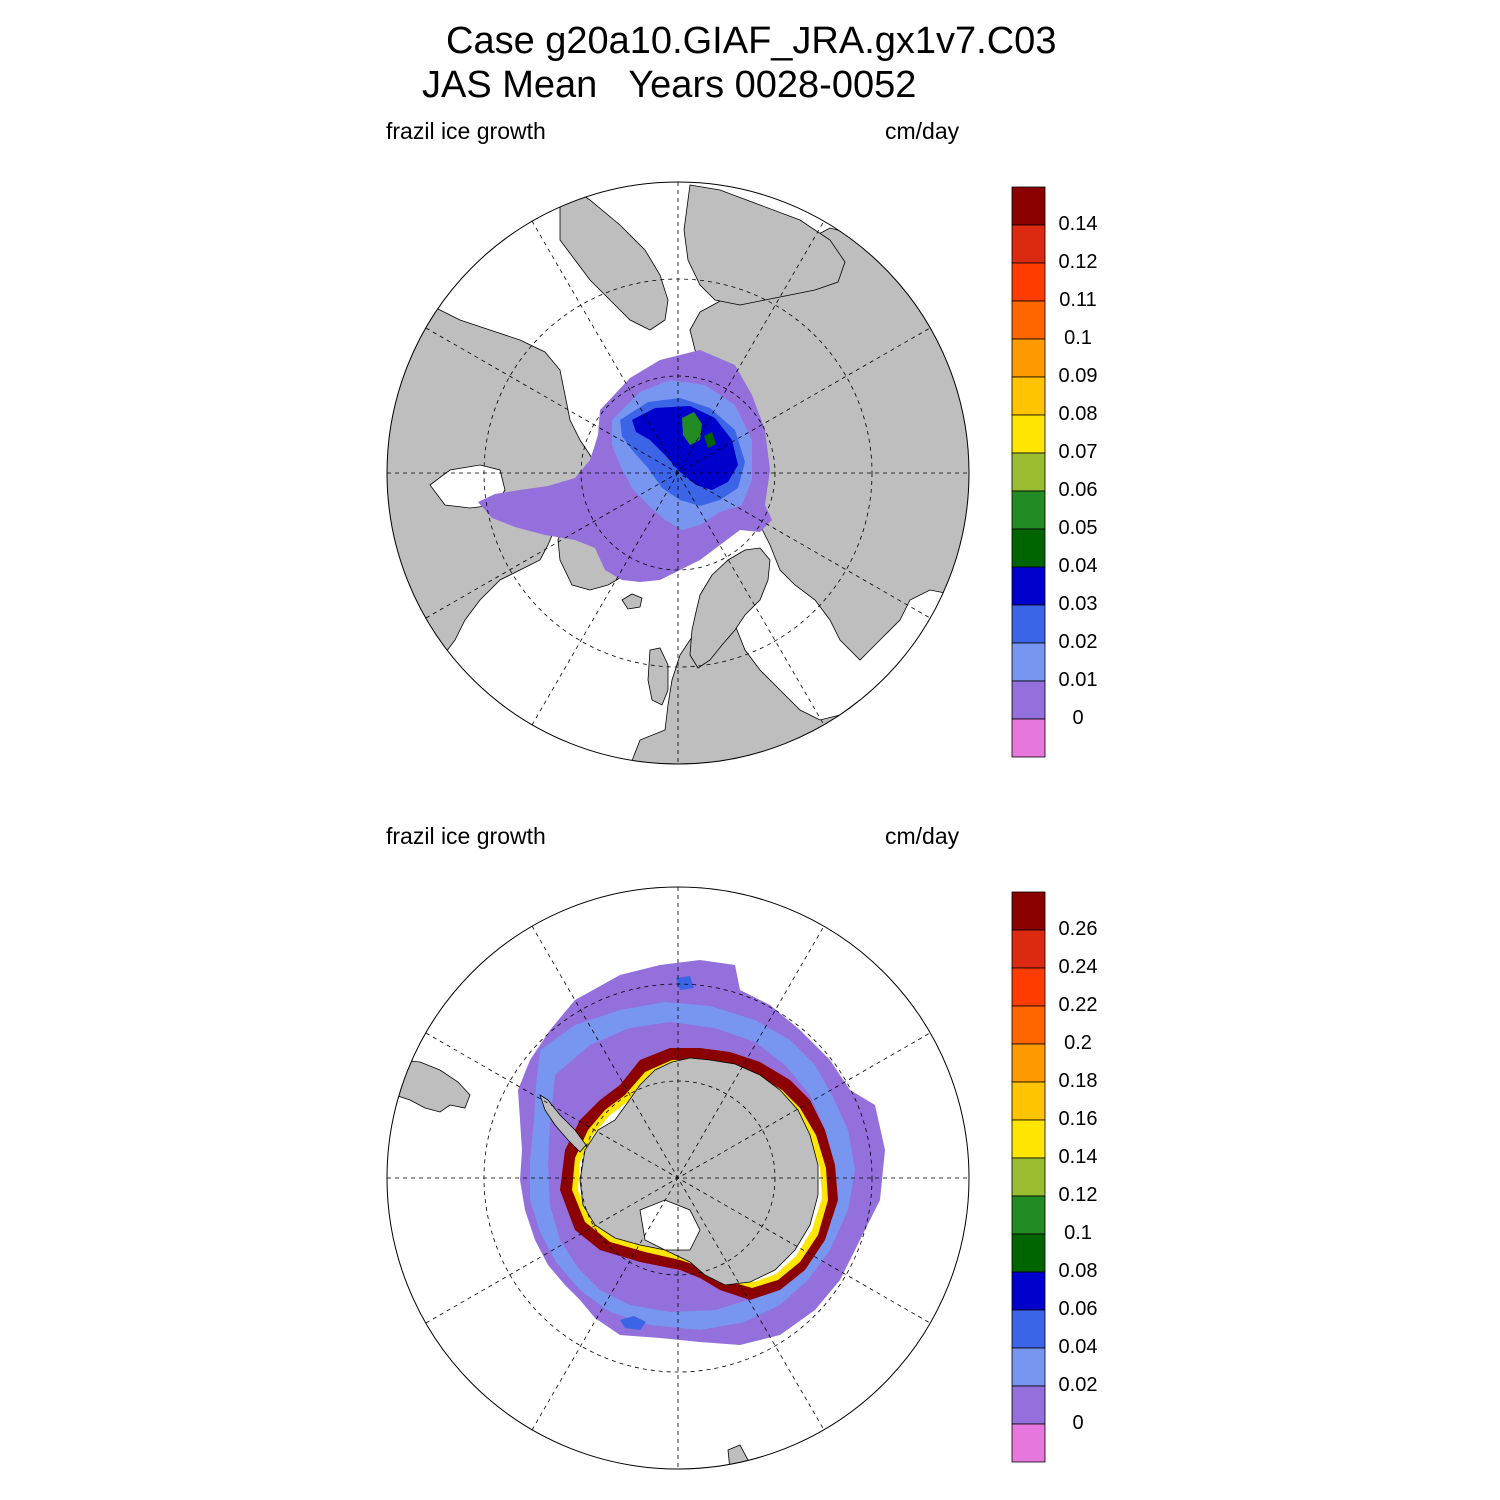 This screenshot has height=1500, width=1500. Describe the element at coordinates (1078, 929) in the screenshot. I see `south-colorbar-tick-label: 0.26` at that location.